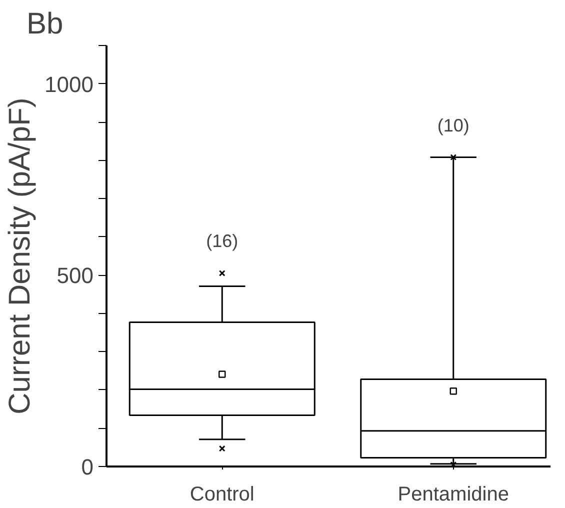 The width and height of the screenshot is (565, 508). I want to click on chart-title: Bb, so click(45, 24).